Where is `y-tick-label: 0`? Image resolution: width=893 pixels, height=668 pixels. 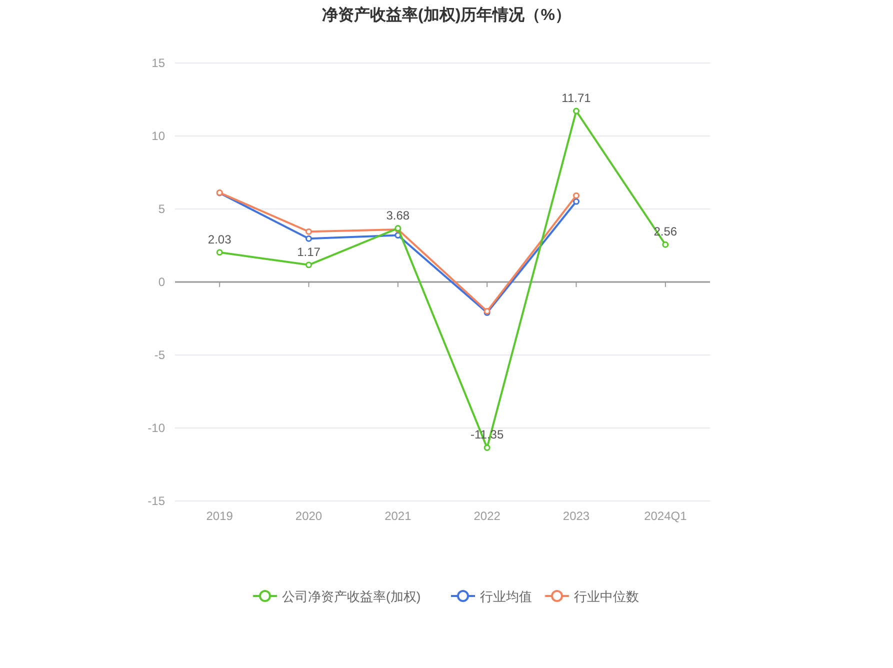
y-tick-label: 0 is located at coordinates (162, 282).